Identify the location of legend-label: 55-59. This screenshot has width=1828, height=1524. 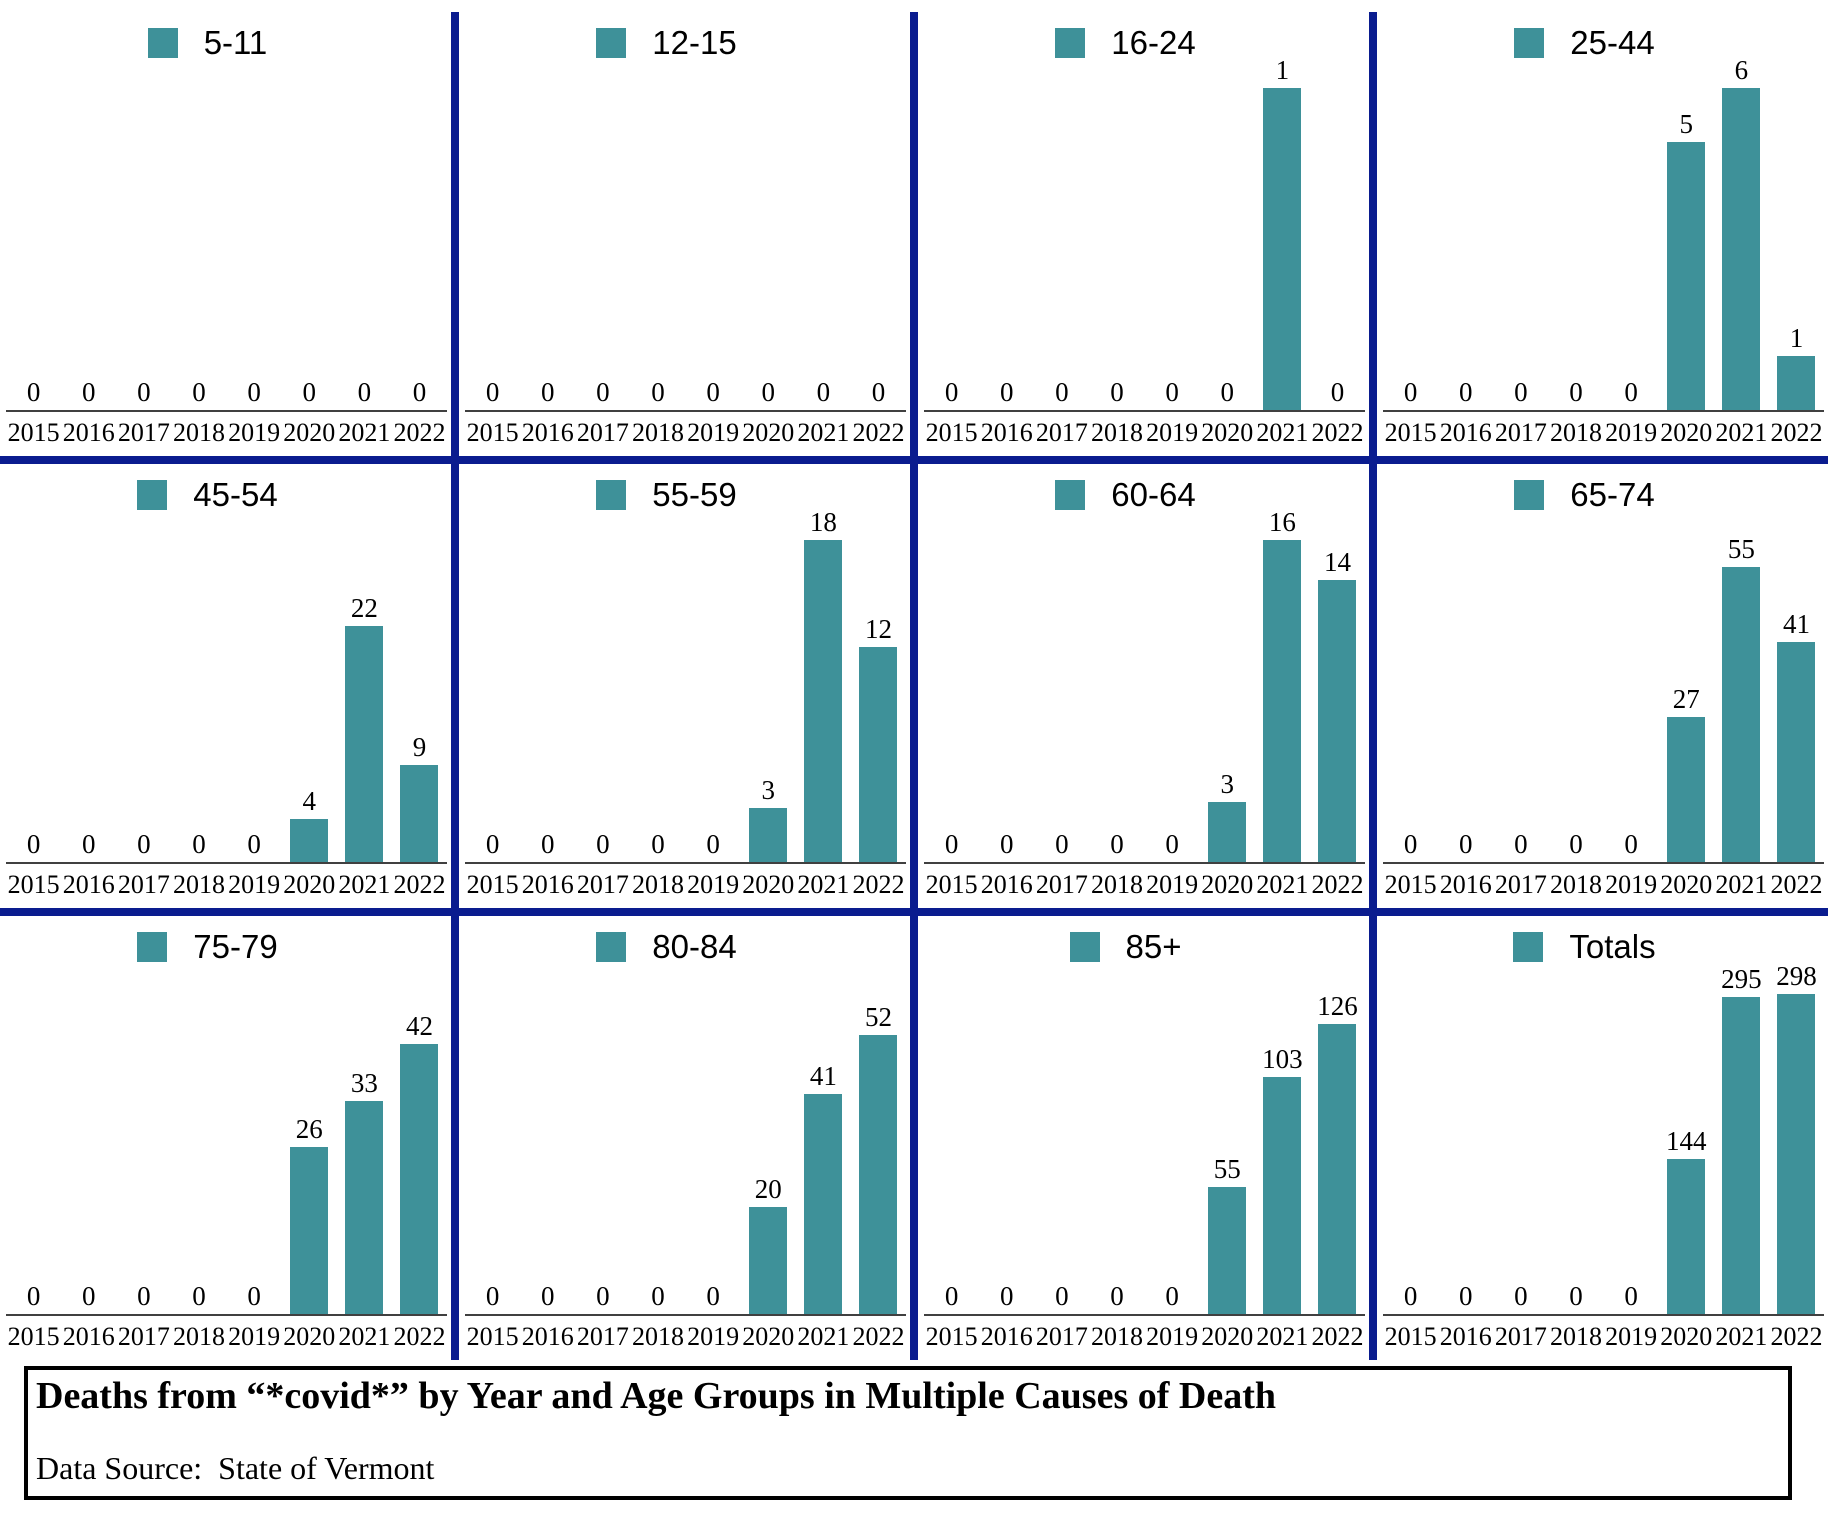
(694, 494).